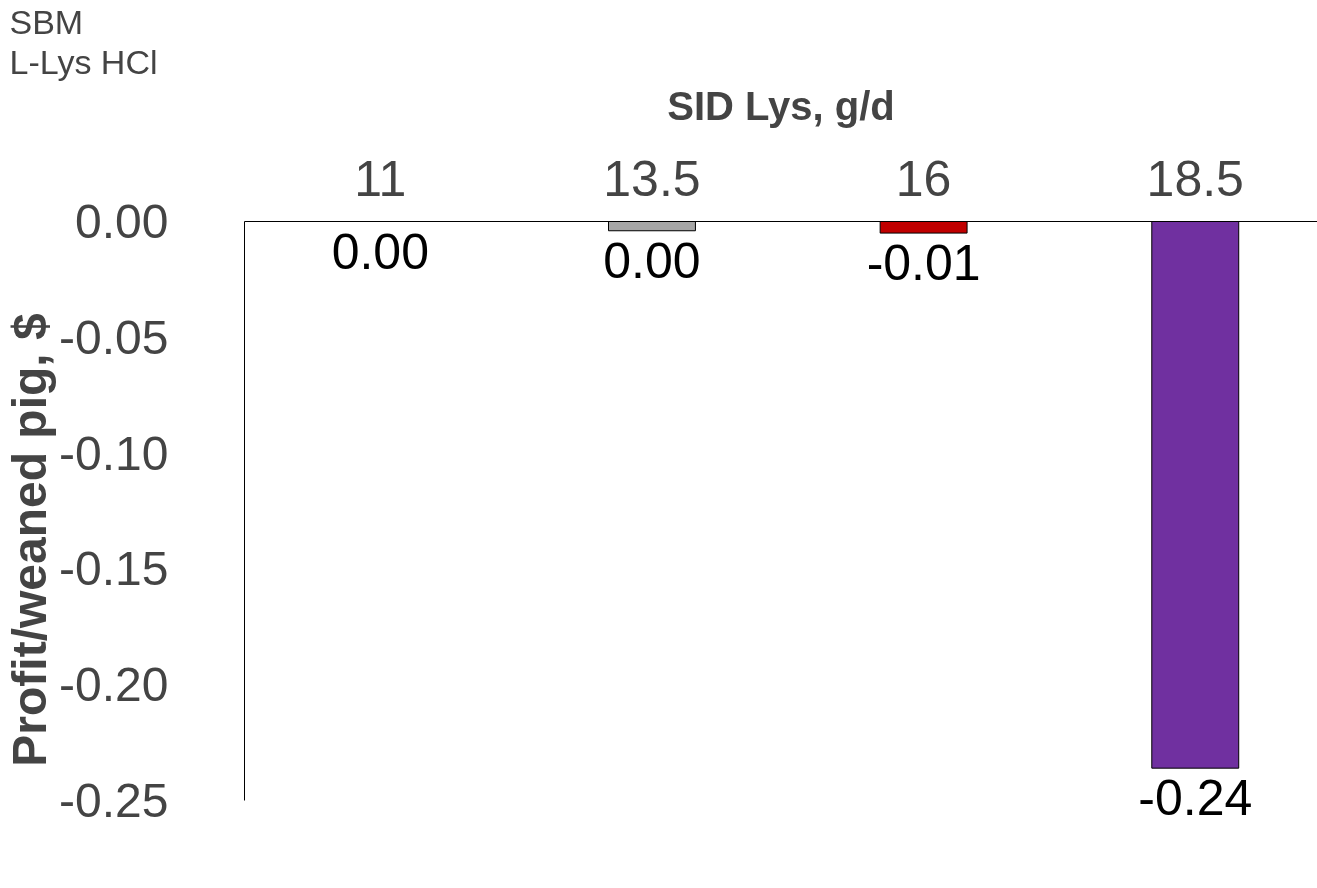 This screenshot has width=1317, height=888. Describe the element at coordinates (122, 221) in the screenshot. I see `y-tick-label: 0.00` at that location.